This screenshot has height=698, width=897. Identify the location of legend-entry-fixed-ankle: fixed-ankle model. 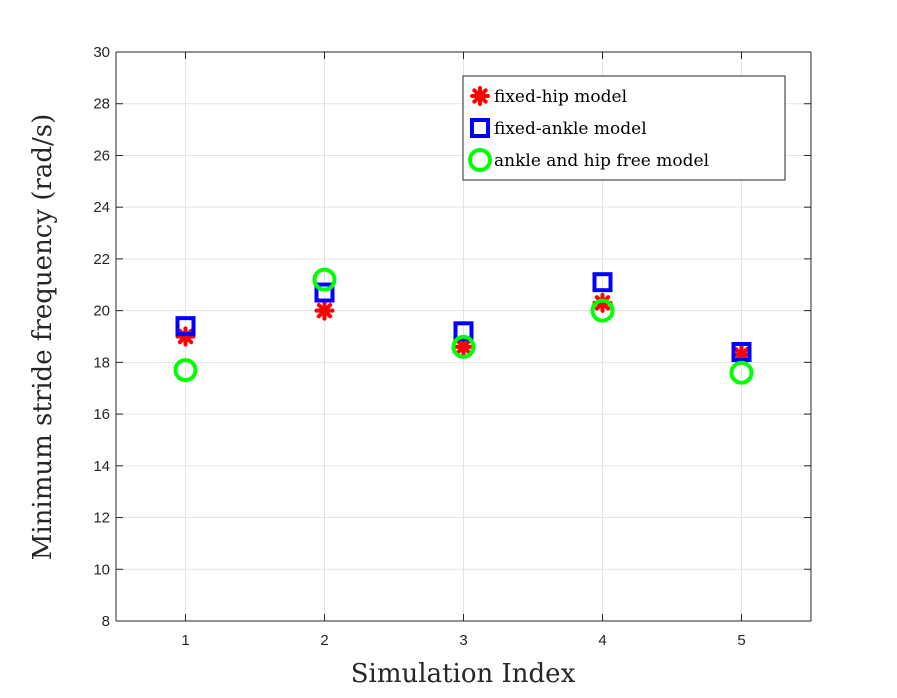
(558, 128).